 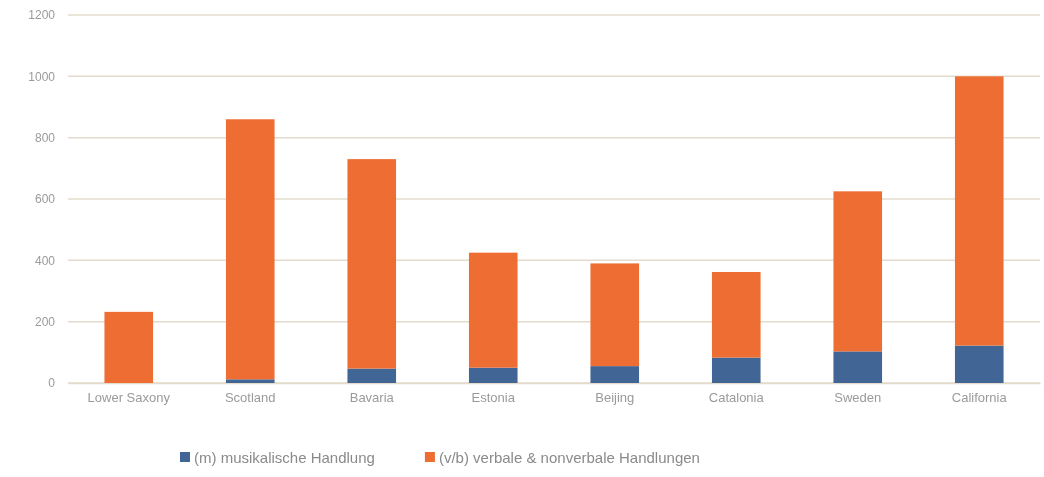 I want to click on x-tick-label: Lower Saxony, so click(x=129, y=397).